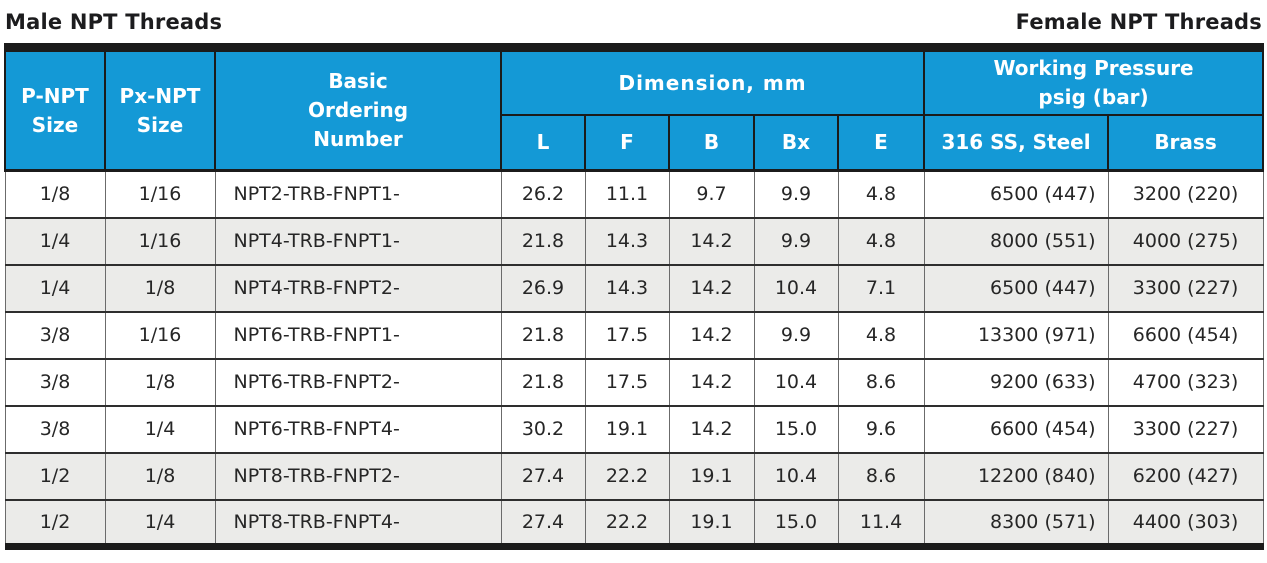 The width and height of the screenshot is (1267, 563). Describe the element at coordinates (1185, 475) in the screenshot. I see `pressure-brass-cell: 6200 (427)` at that location.